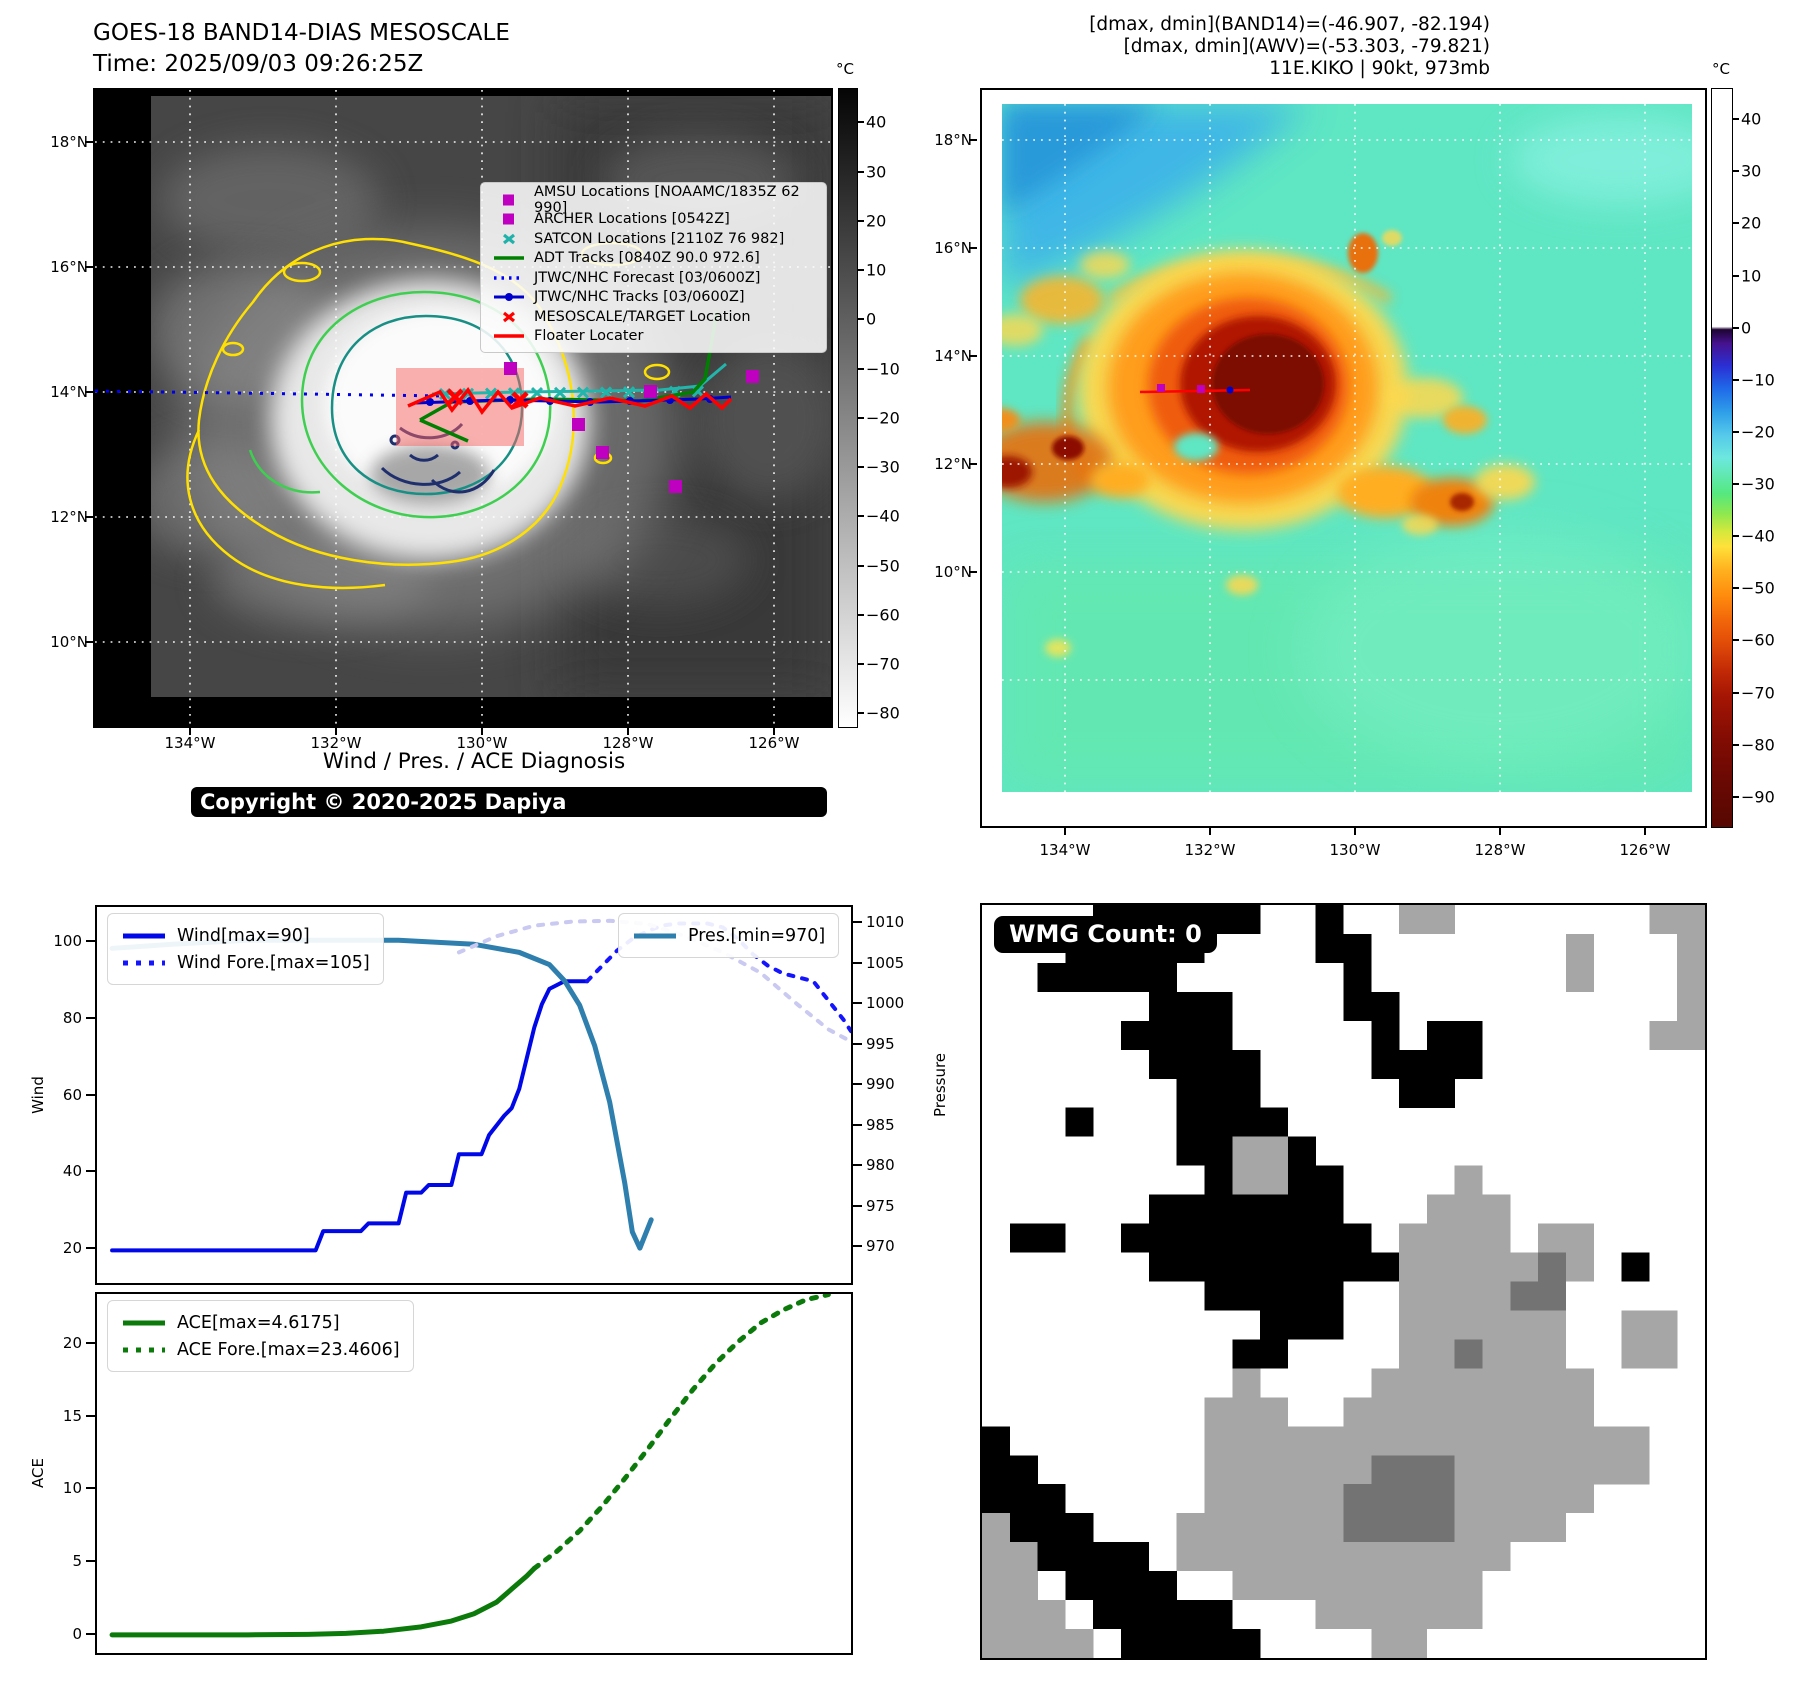 Image resolution: width=1797 pixels, height=1690 pixels. What do you see at coordinates (350, 1116) in the screenshot?
I see `series-wind-max-90-` at bounding box center [350, 1116].